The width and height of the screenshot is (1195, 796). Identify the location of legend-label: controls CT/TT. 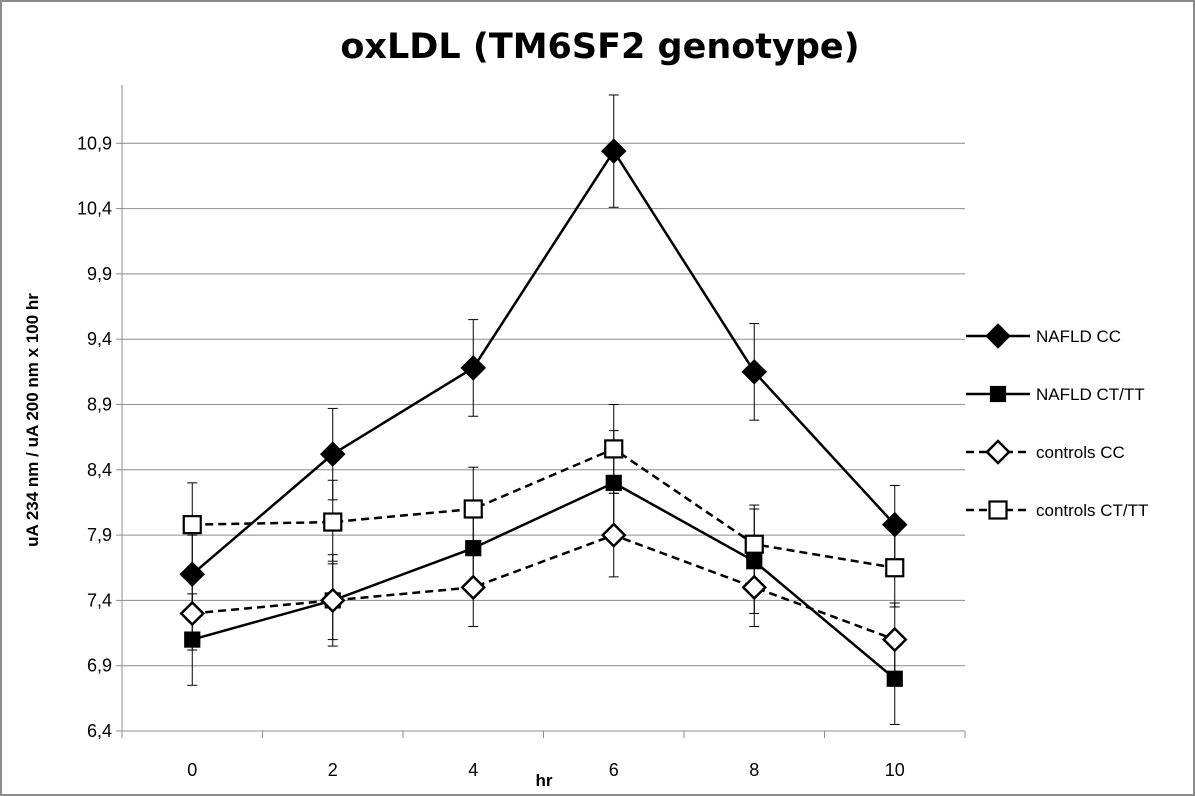
(1092, 510).